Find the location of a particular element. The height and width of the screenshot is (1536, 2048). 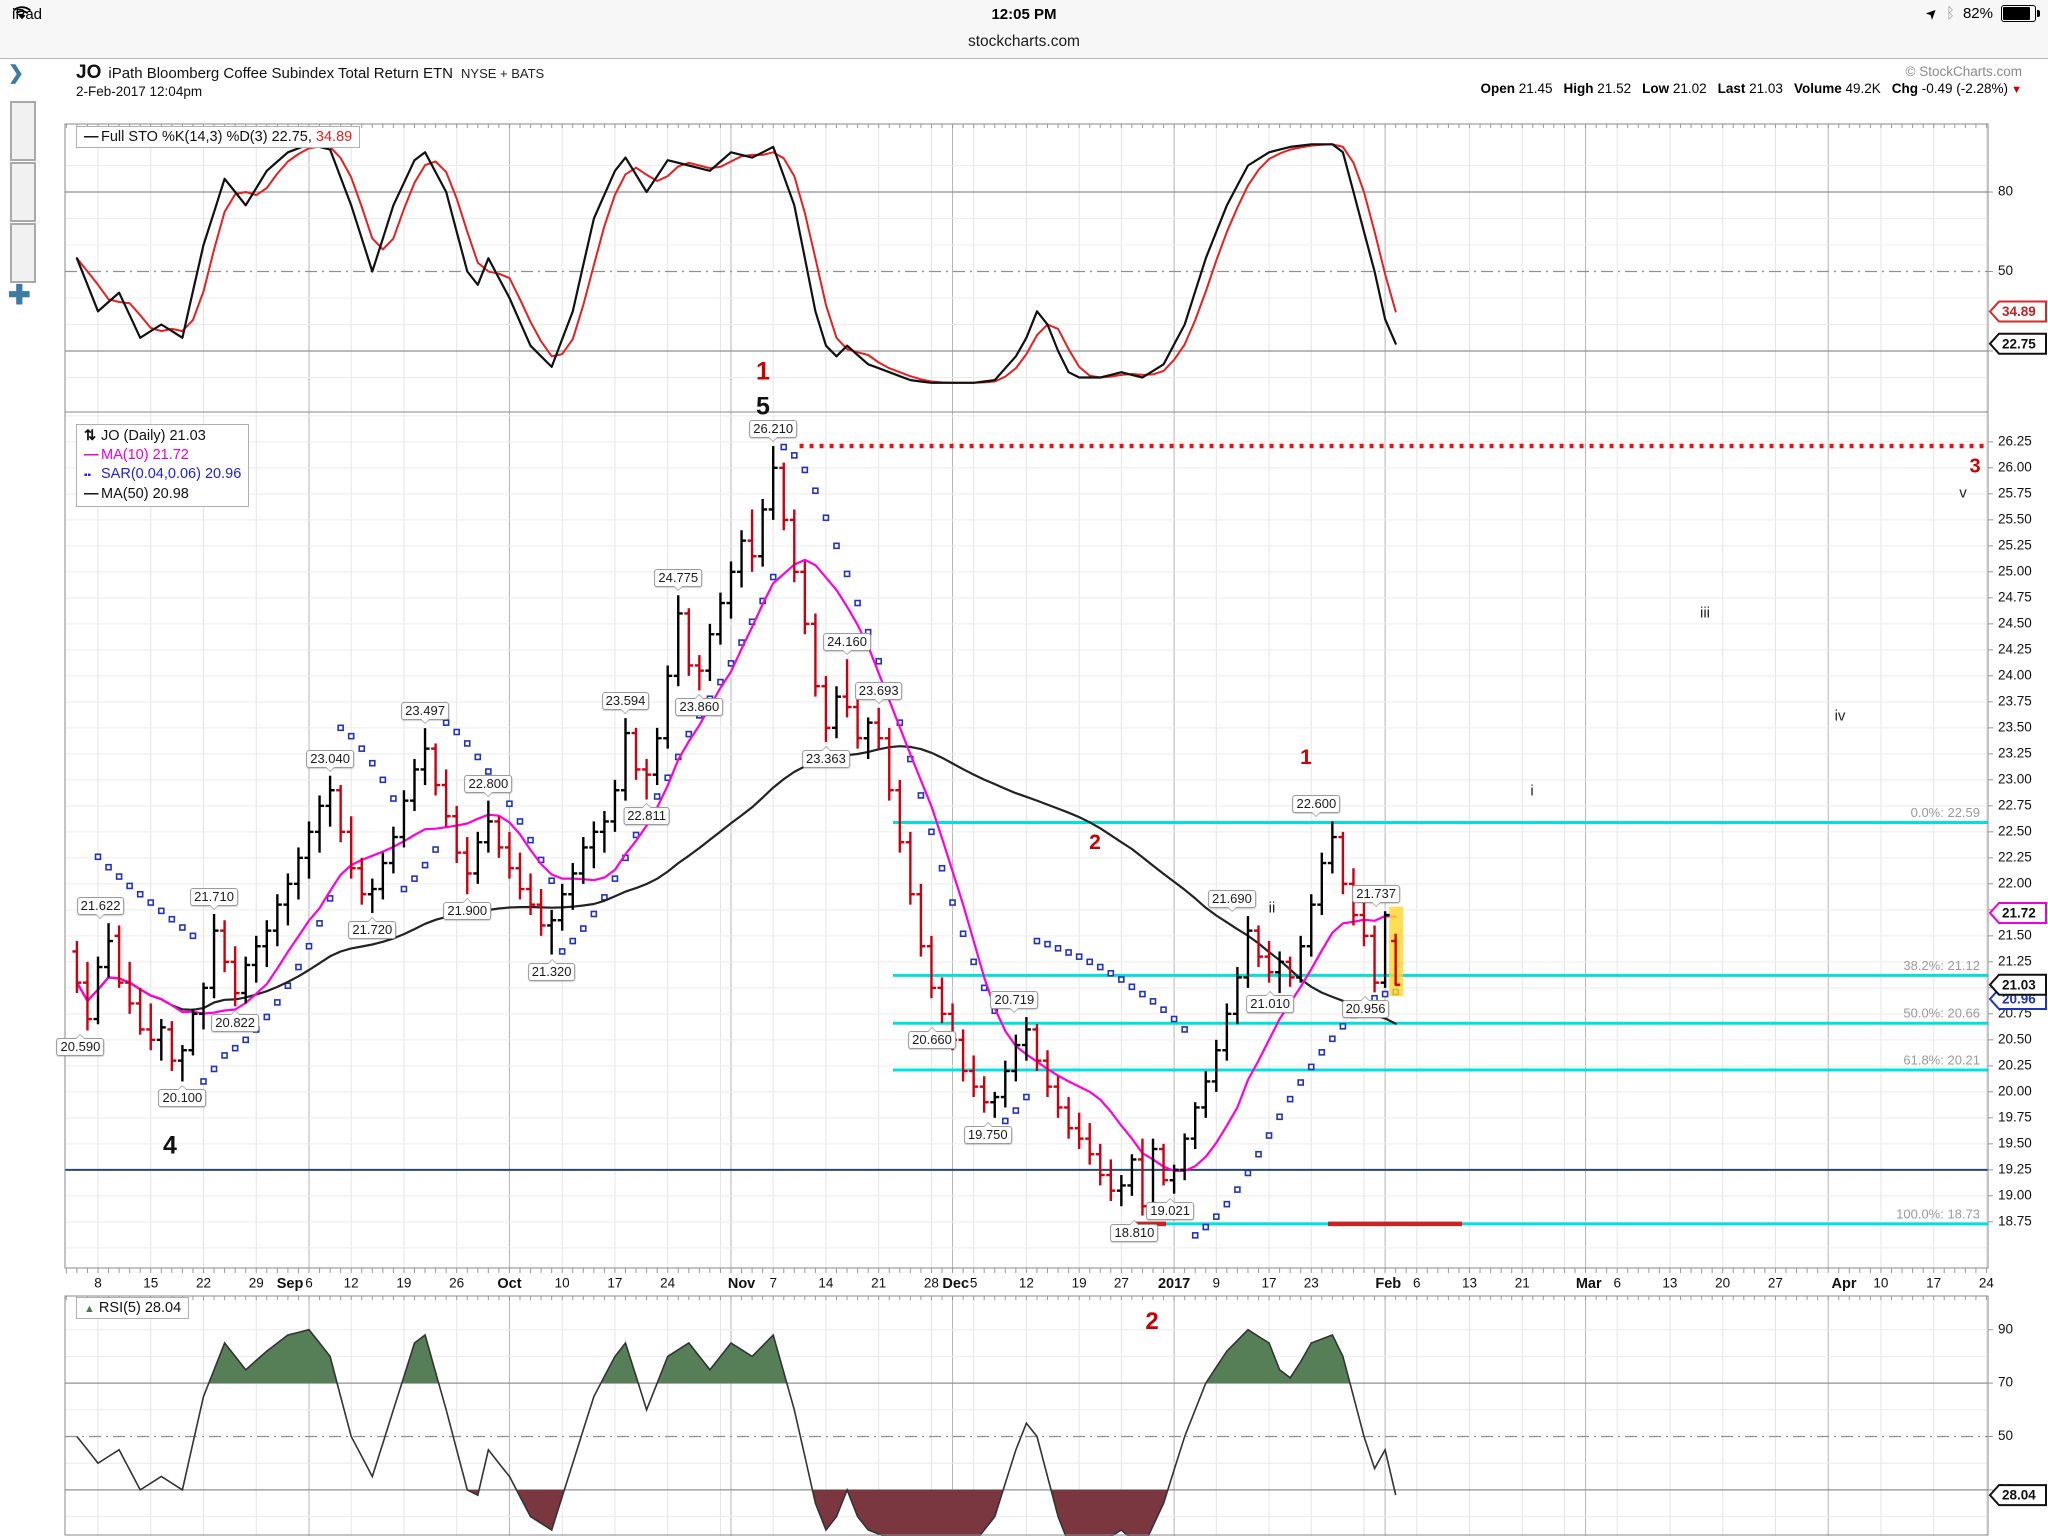

price-legend-ma10: MA(10) 21.72 is located at coordinates (145, 455).